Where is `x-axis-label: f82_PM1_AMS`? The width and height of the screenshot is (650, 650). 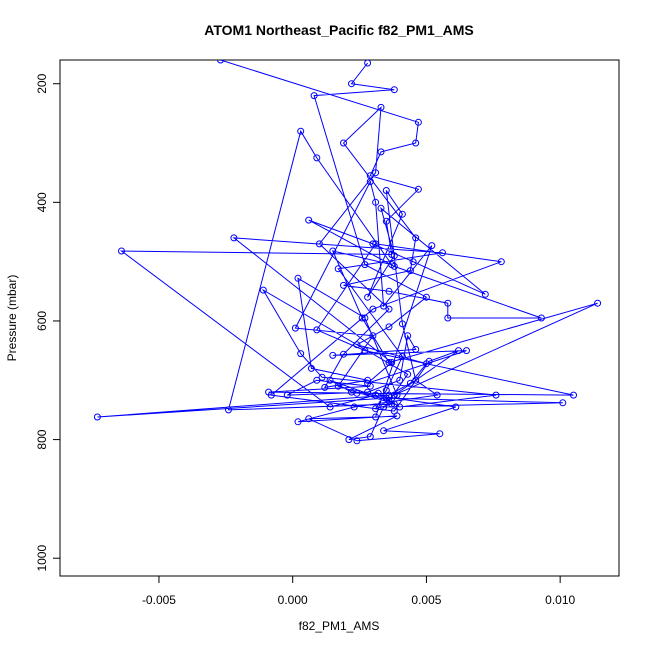 x-axis-label: f82_PM1_AMS is located at coordinates (339, 626).